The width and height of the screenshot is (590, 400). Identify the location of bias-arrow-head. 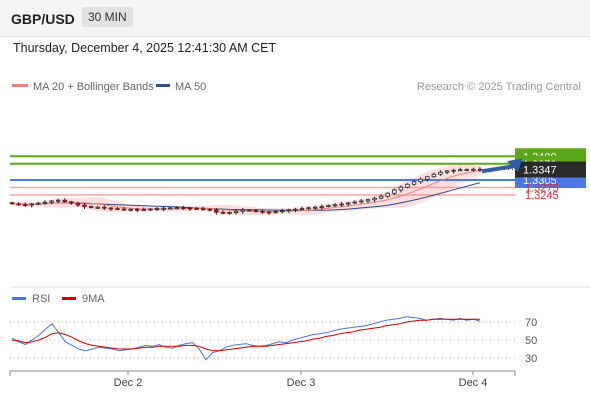
(514, 165).